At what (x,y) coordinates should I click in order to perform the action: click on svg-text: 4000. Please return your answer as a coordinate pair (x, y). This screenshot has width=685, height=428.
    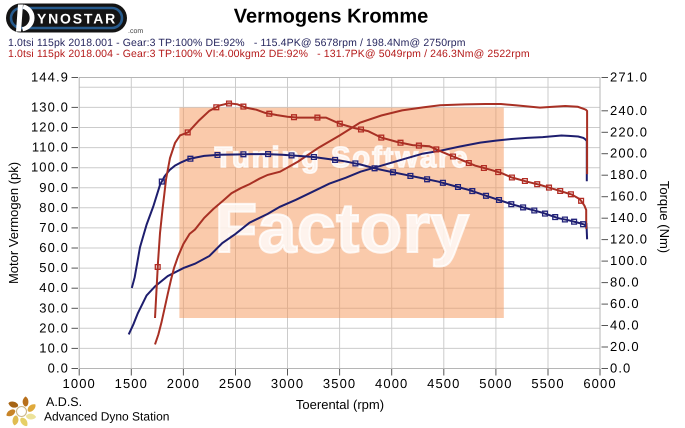
    Looking at the image, I should click on (391, 383).